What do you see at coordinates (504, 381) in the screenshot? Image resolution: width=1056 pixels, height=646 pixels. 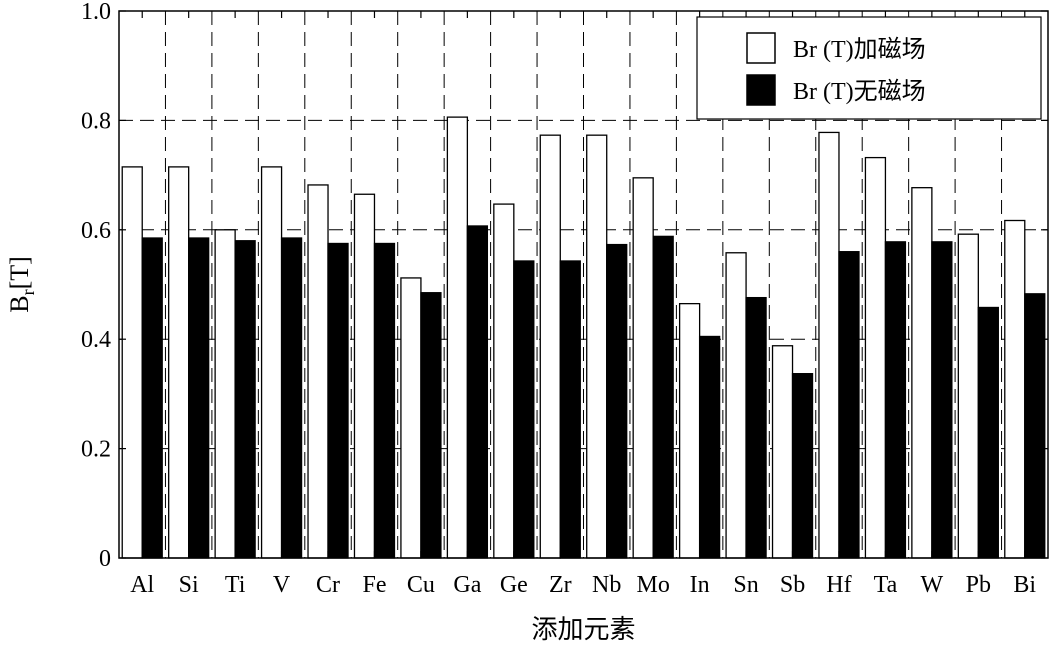 I see `bar-with-field-ge` at bounding box center [504, 381].